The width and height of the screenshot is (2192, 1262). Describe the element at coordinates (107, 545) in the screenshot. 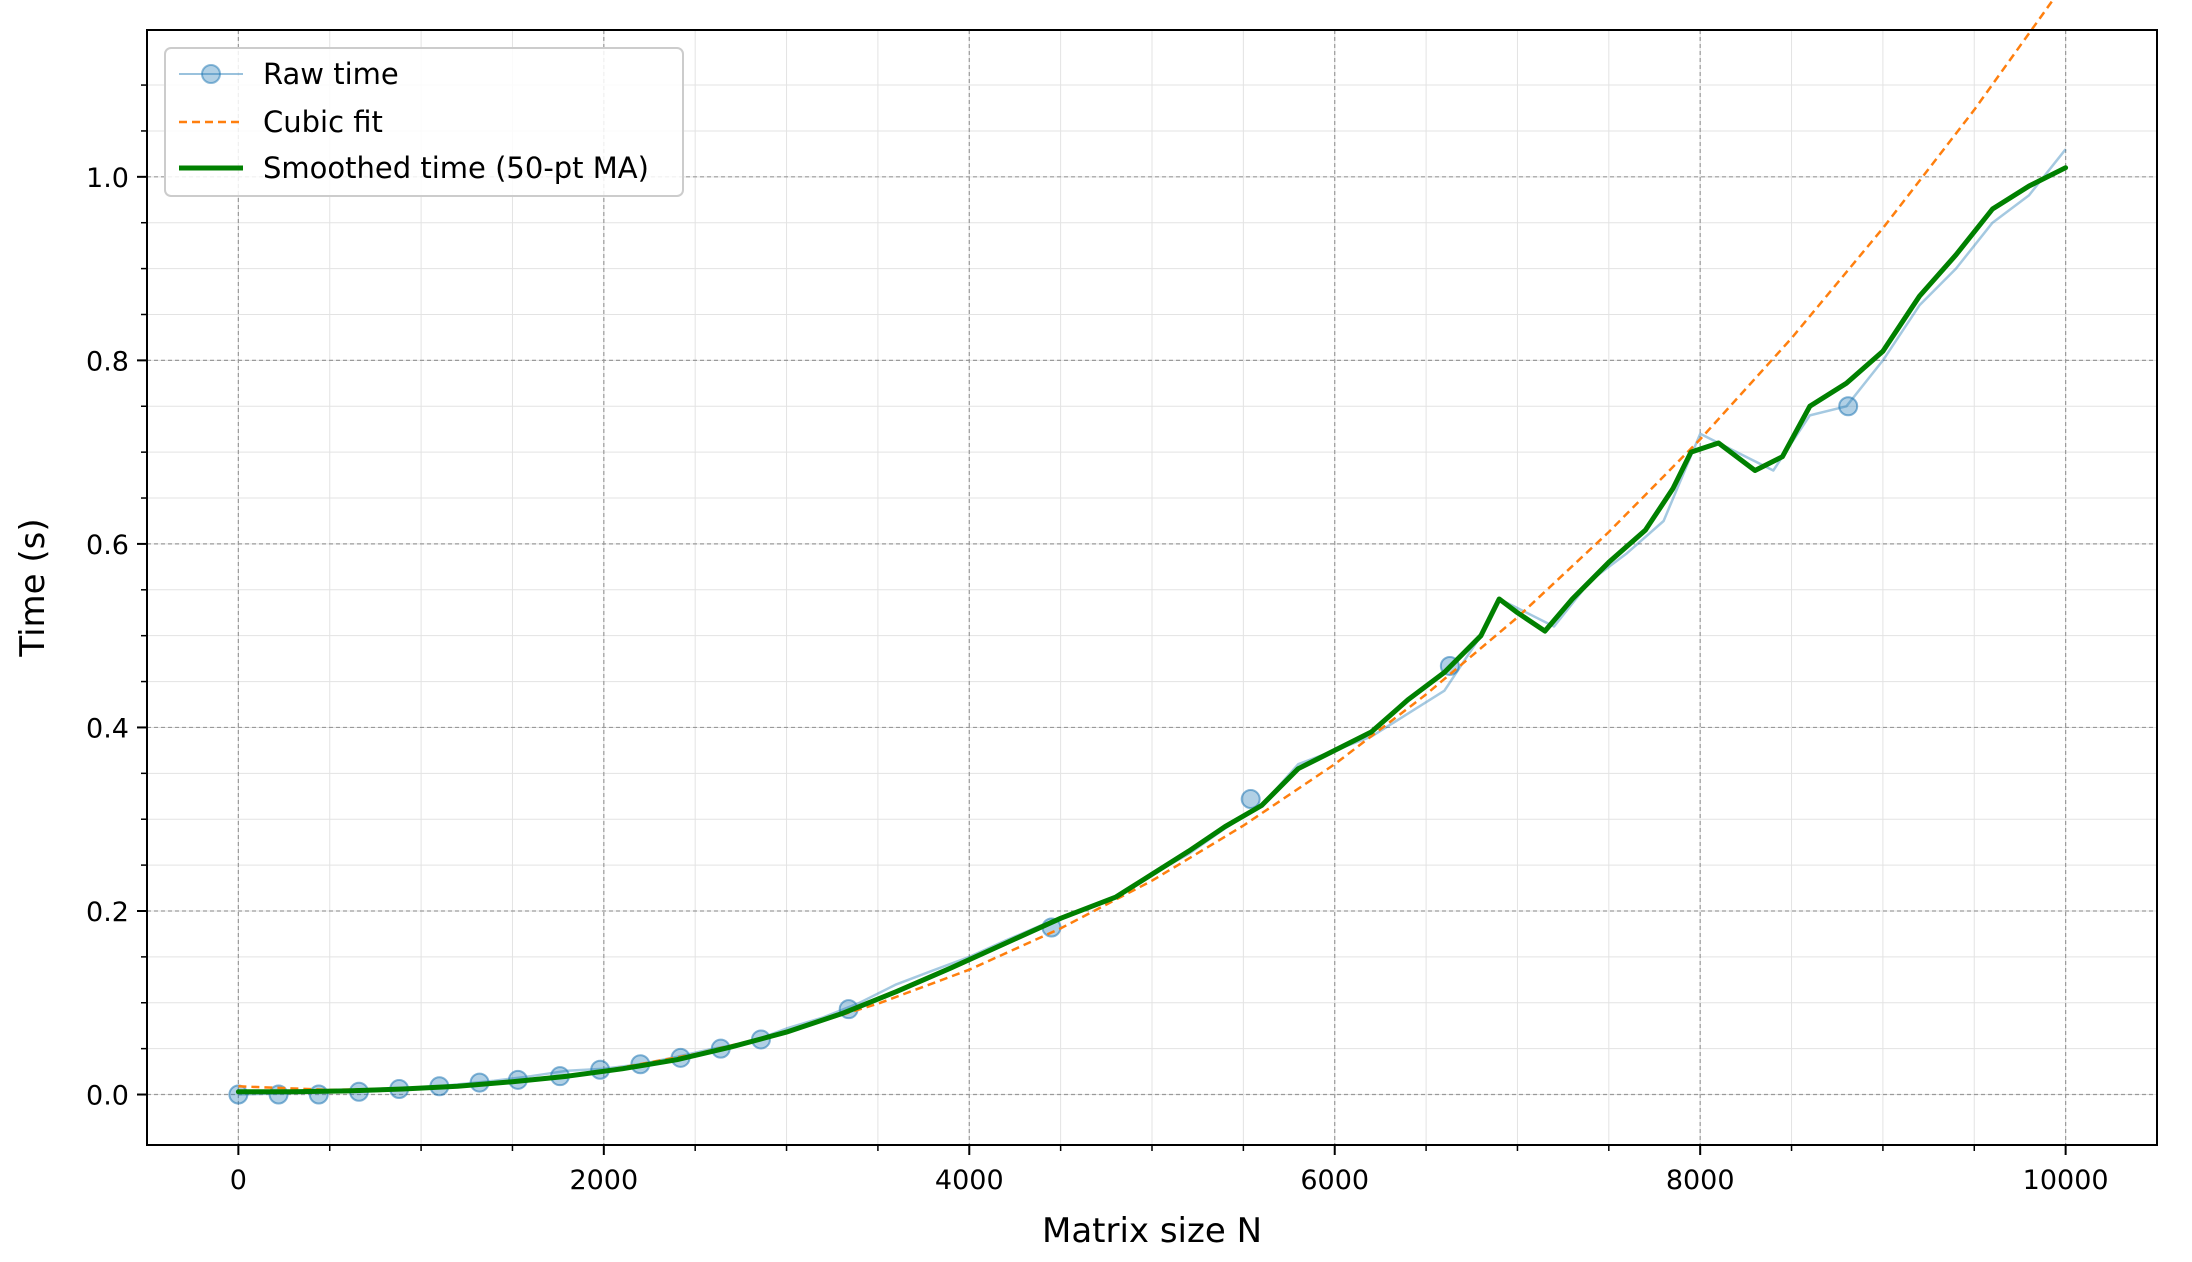

I see `y-tick-label: 0.6` at that location.